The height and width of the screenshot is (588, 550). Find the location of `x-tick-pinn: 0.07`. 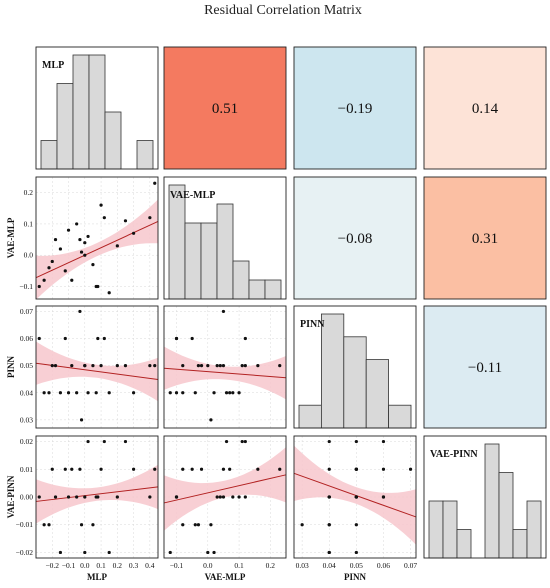

x-tick-pinn: 0.07 is located at coordinates (410, 565).